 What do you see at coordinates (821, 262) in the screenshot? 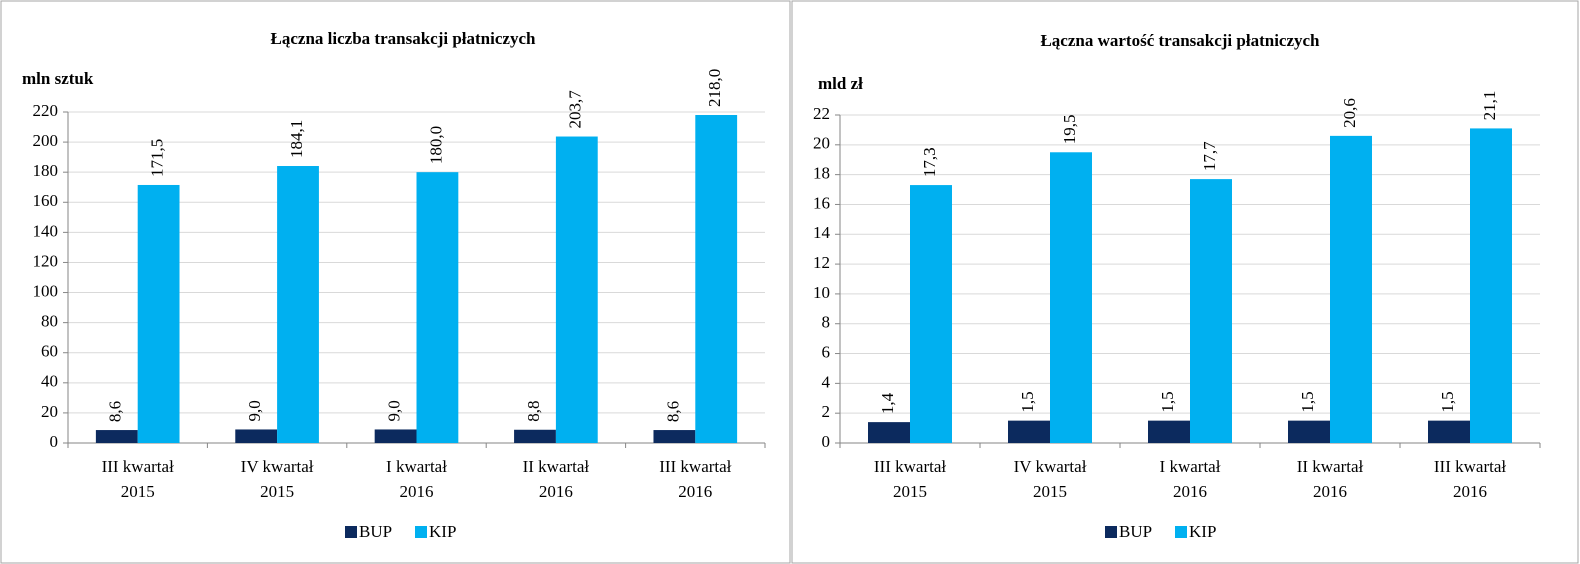
I see `y-tick-label: 12` at bounding box center [821, 262].